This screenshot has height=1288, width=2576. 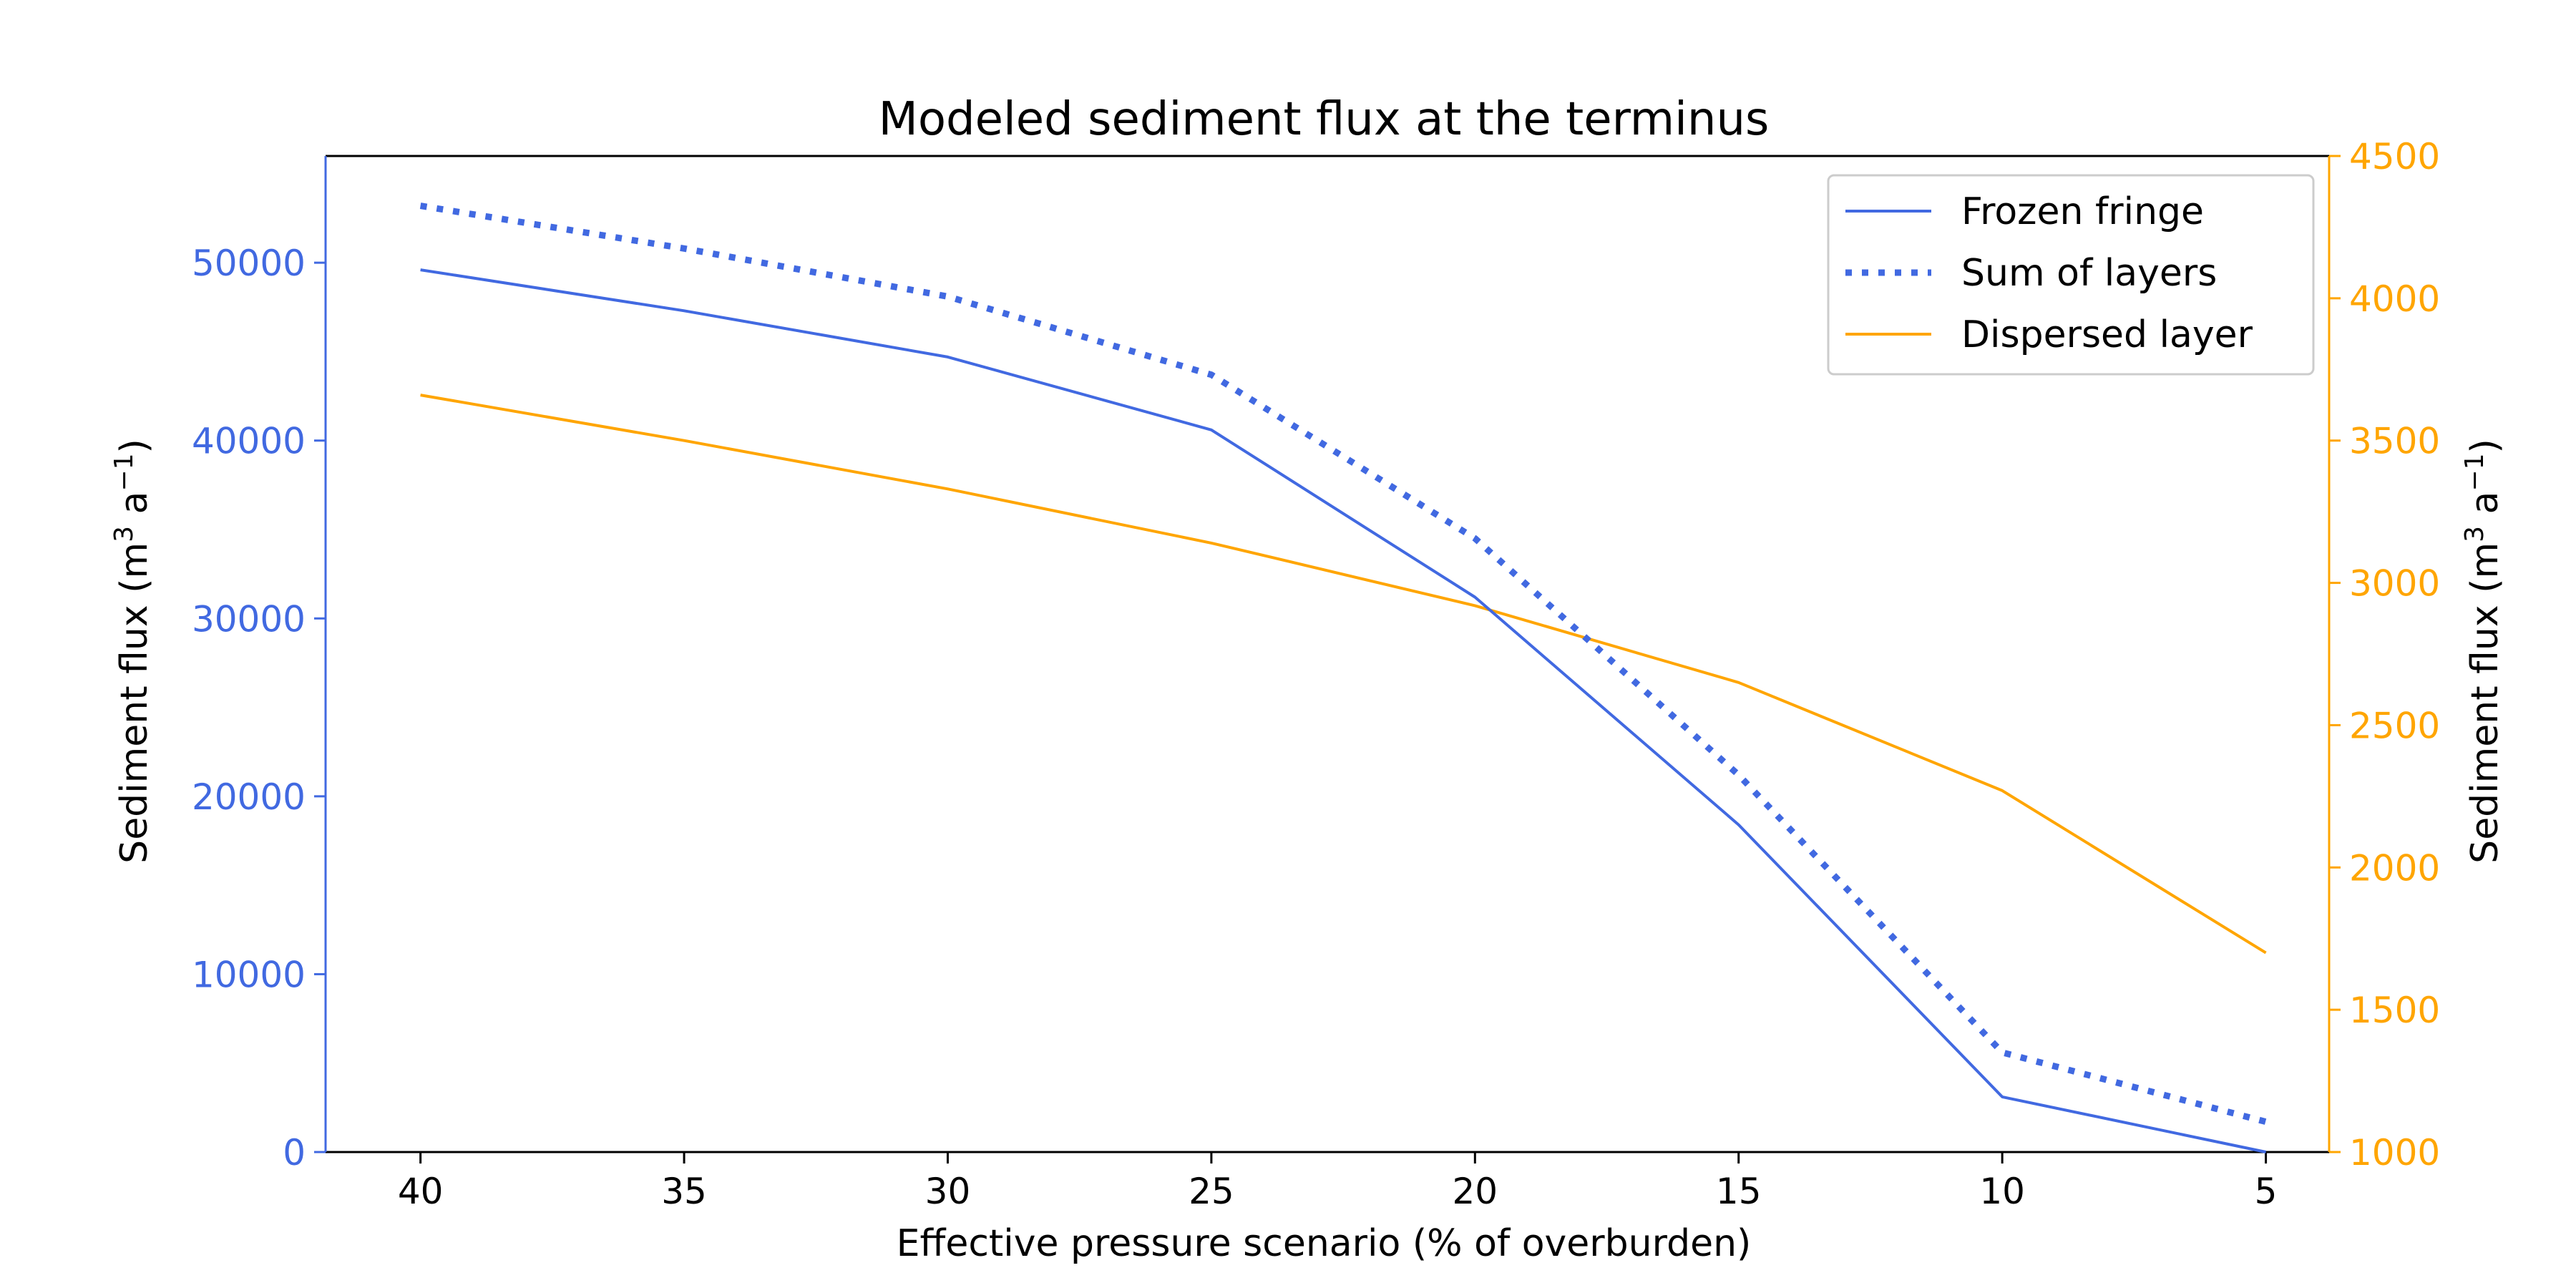 I want to click on x-tick-label: 5, so click(x=2266, y=1191).